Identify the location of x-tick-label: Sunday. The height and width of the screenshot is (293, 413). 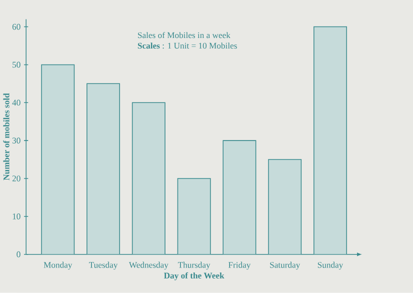
(331, 266).